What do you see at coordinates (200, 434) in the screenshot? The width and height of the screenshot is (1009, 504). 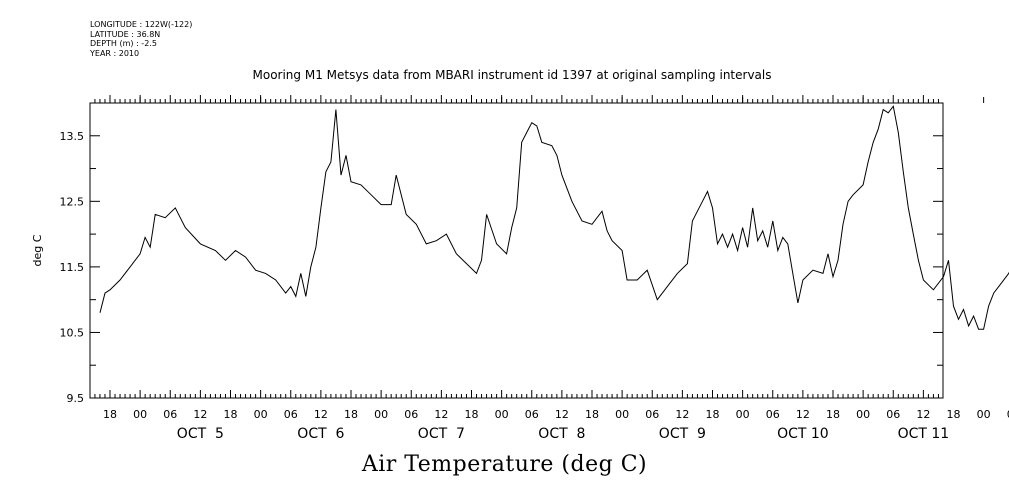 I see `x-date-label: OCT 5` at bounding box center [200, 434].